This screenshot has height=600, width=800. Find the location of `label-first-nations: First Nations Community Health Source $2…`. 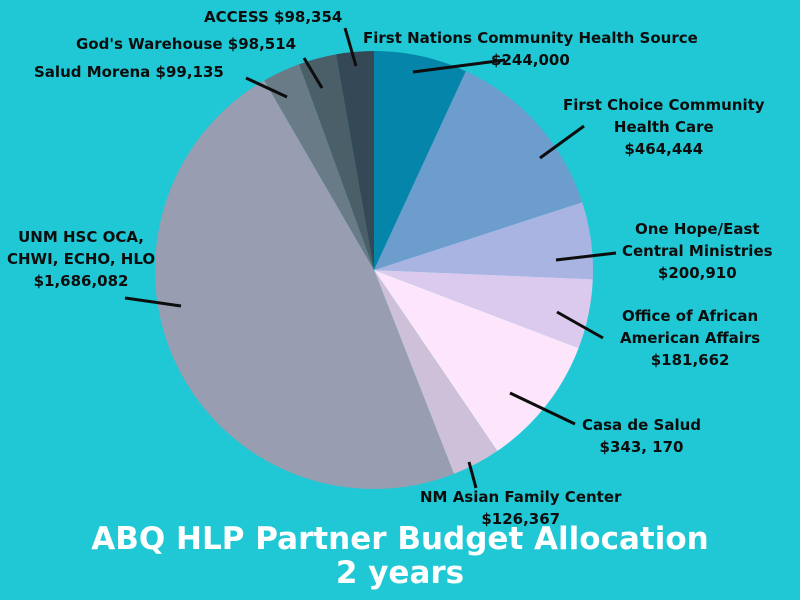

label-first-nations: First Nations Community Health Source $2… is located at coordinates (530, 49).